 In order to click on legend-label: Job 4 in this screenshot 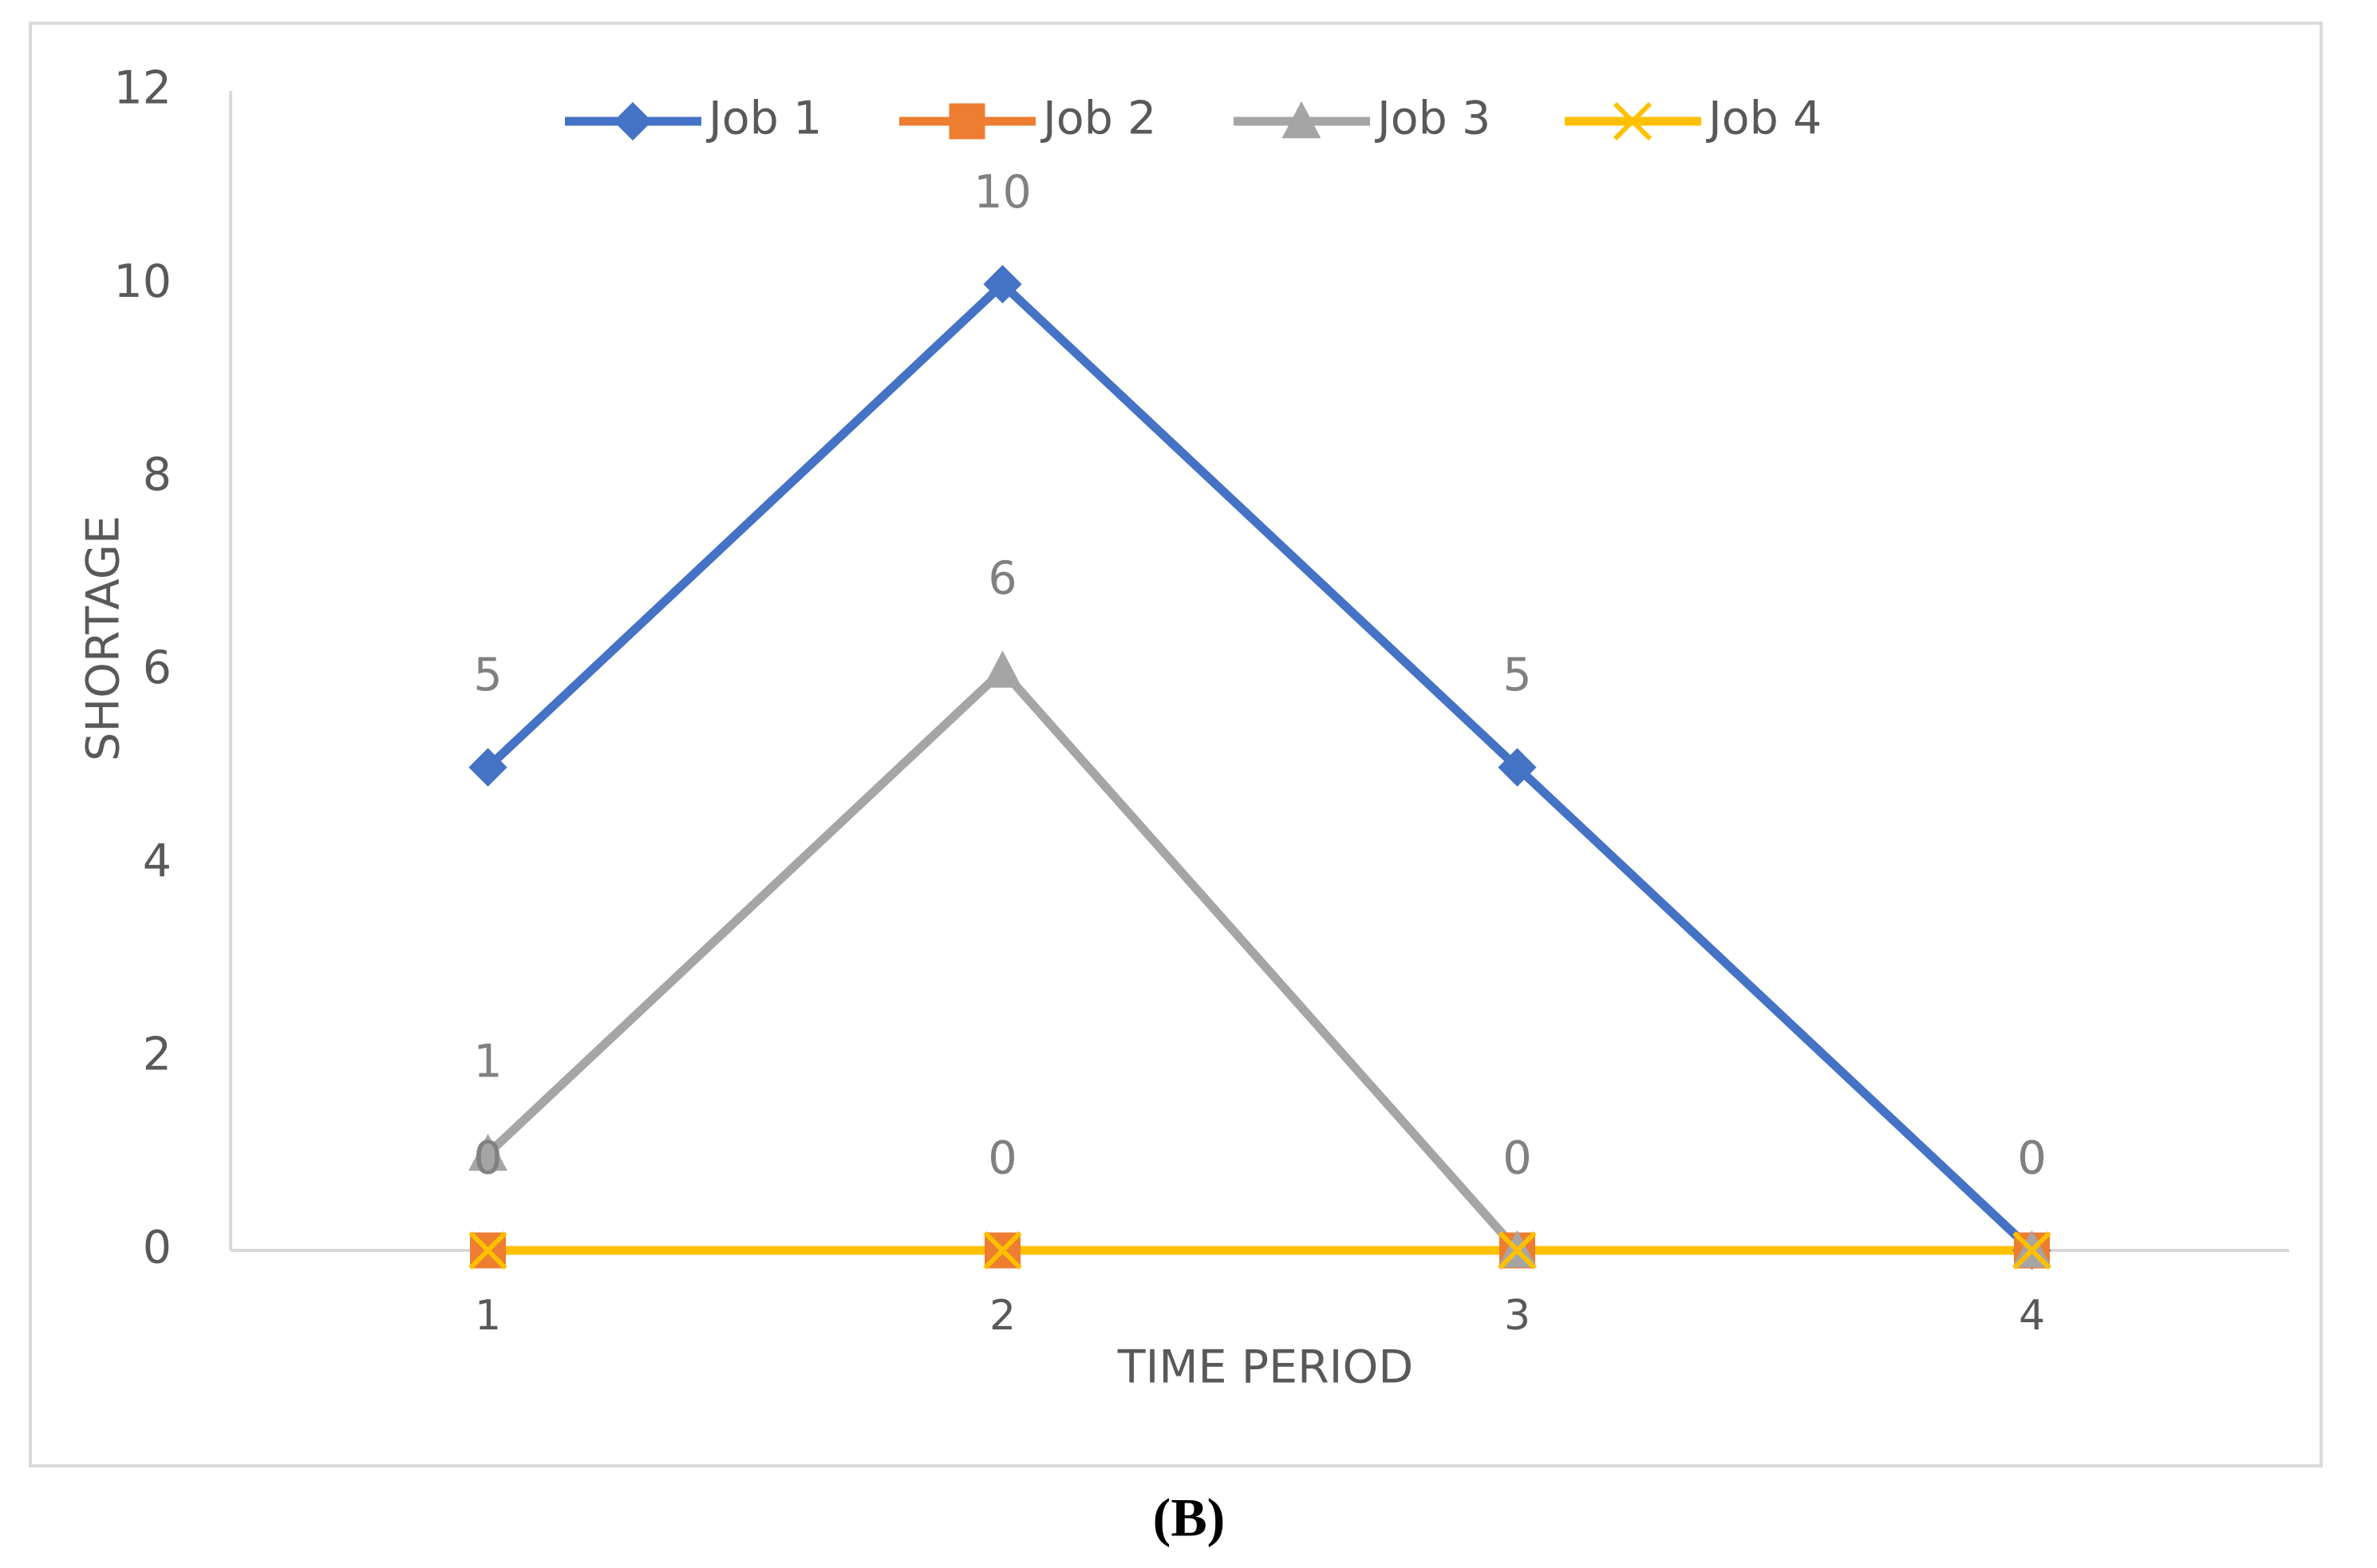, I will do `click(1764, 119)`.